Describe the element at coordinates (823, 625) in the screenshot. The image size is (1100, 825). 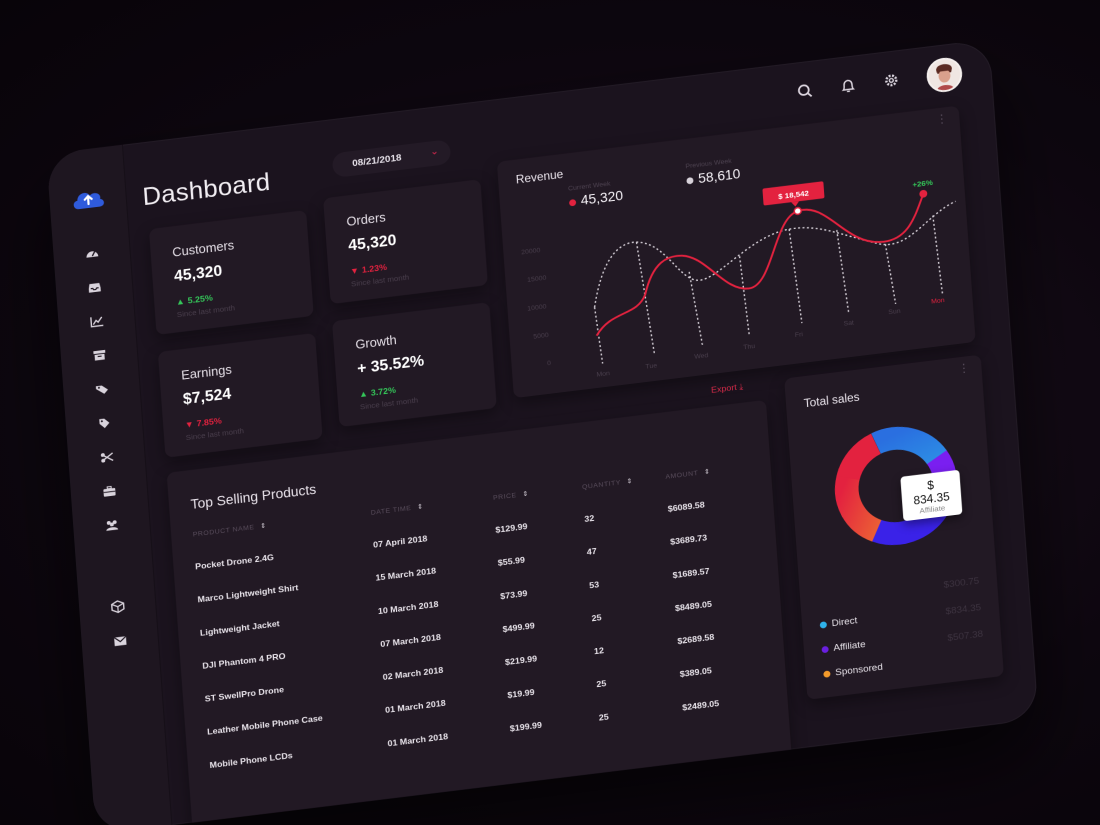
I see `direct-dot` at that location.